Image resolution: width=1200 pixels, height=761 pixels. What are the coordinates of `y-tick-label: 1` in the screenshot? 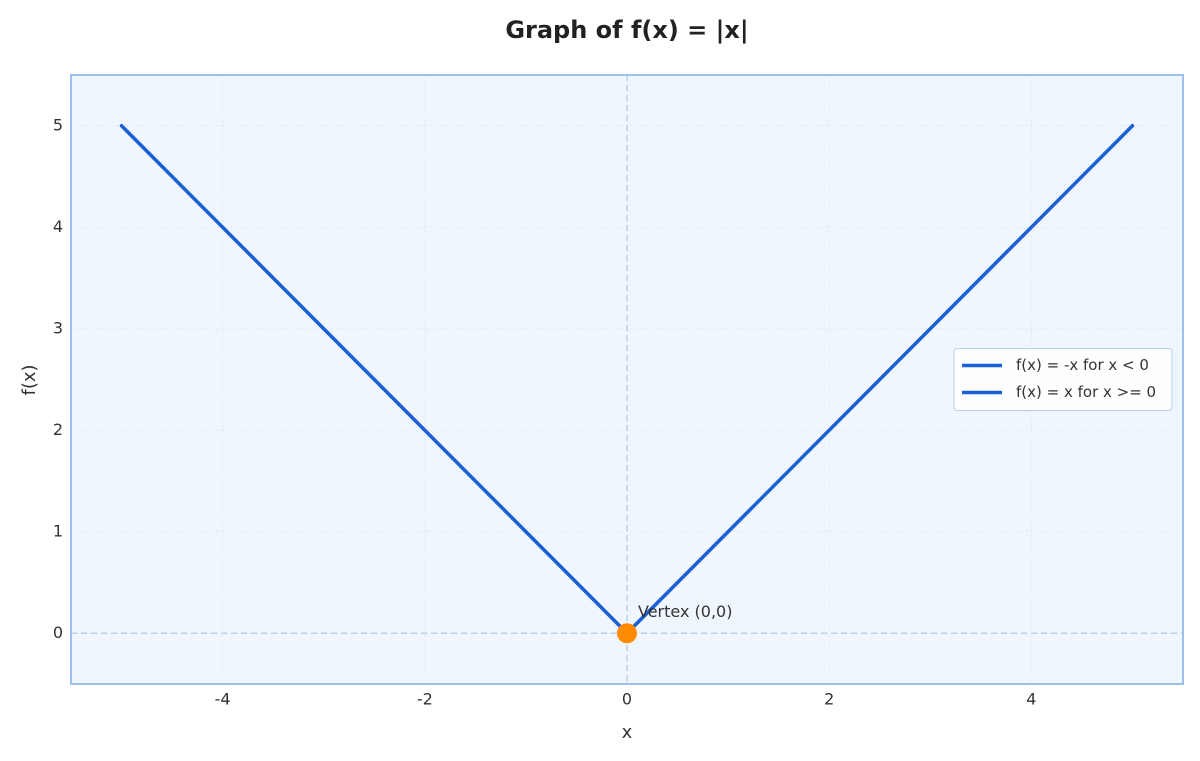 It's located at (58, 530).